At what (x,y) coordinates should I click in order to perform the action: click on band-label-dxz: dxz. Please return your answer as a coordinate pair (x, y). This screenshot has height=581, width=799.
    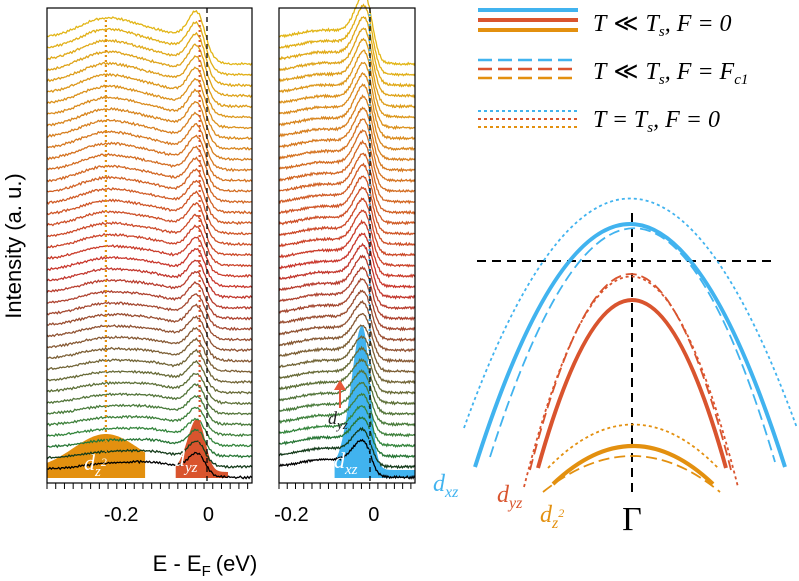
    Looking at the image, I should click on (446, 486).